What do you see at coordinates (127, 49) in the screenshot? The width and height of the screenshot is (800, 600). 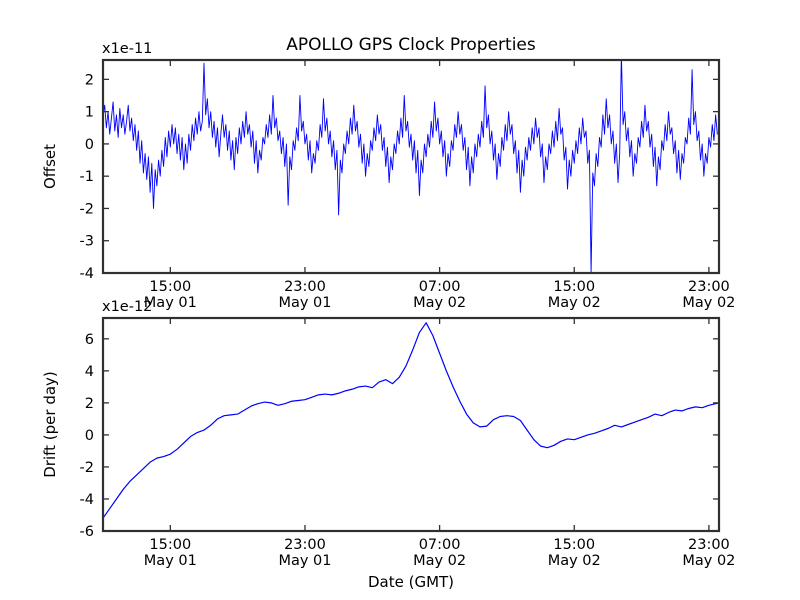 I see `y-axis-exponent-label: x1e-11` at bounding box center [127, 49].